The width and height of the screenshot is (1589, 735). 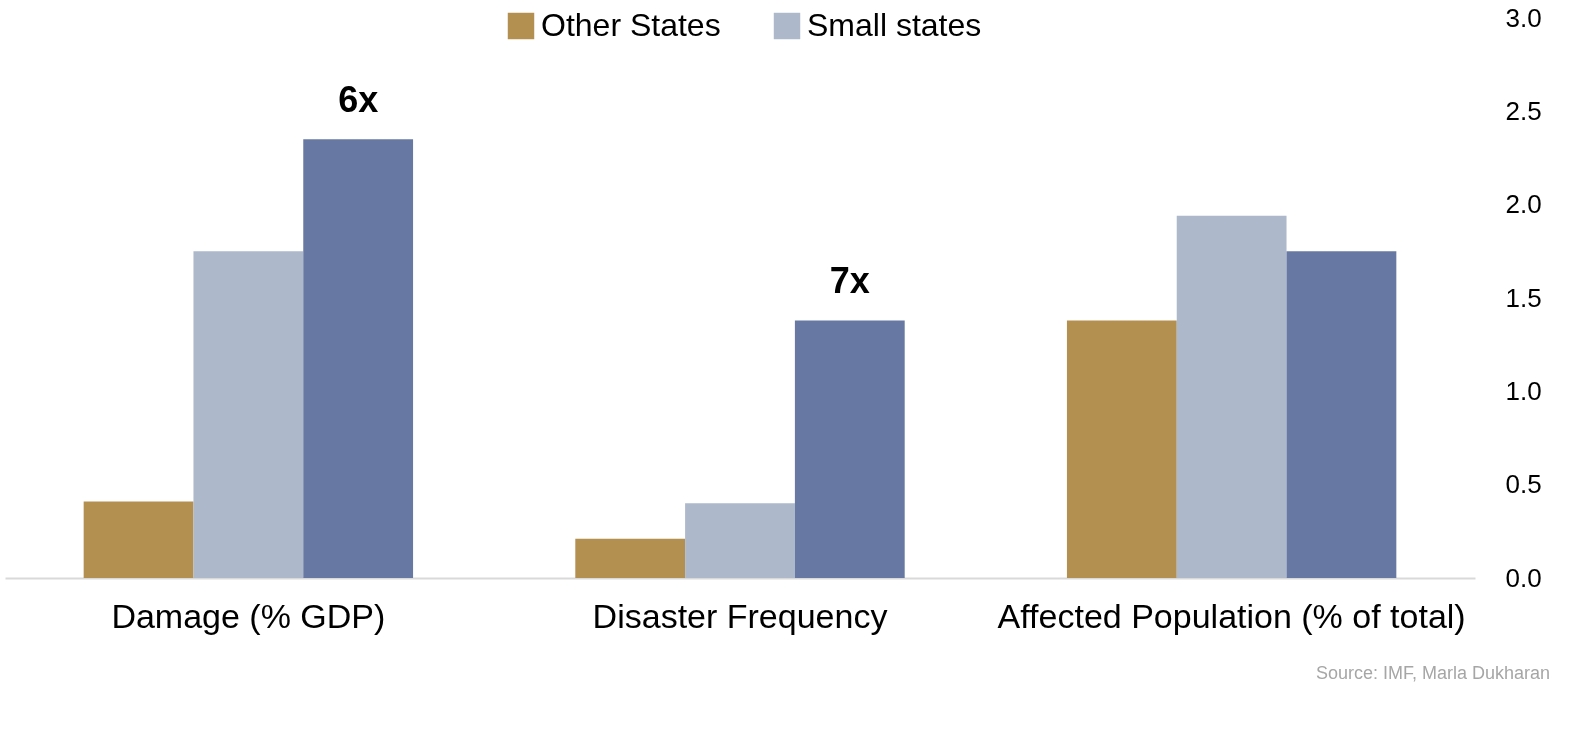 What do you see at coordinates (1523, 297) in the screenshot?
I see `y-tick-label: 1.5` at bounding box center [1523, 297].